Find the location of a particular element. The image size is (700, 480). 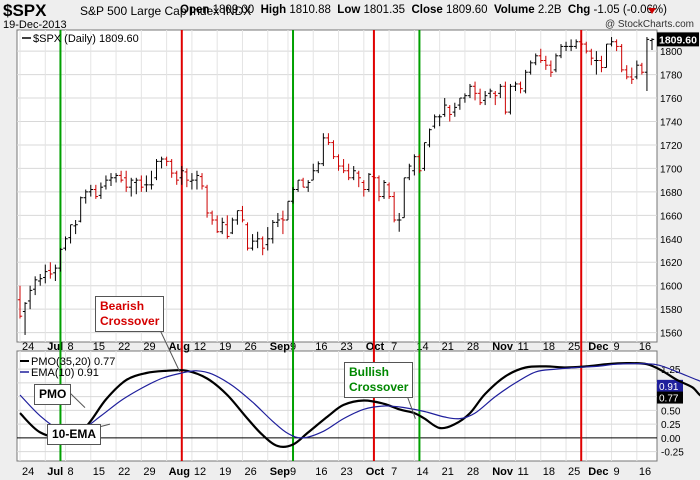

x-tick-label: 21 is located at coordinates (448, 472).